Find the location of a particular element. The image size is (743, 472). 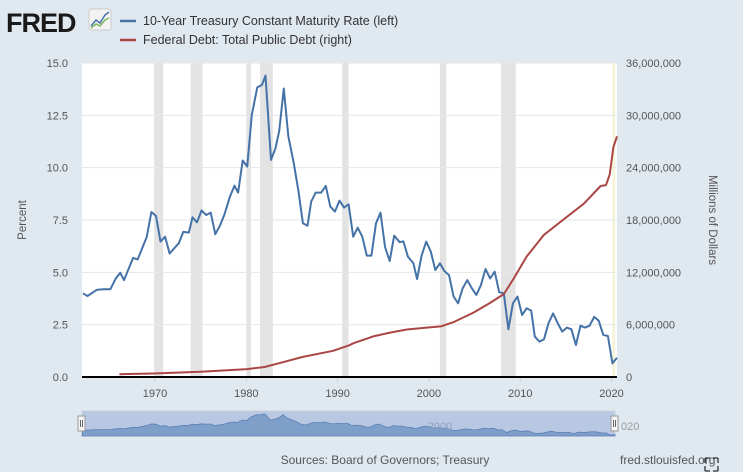

left-tick-label: 7.5 is located at coordinates (60, 221).